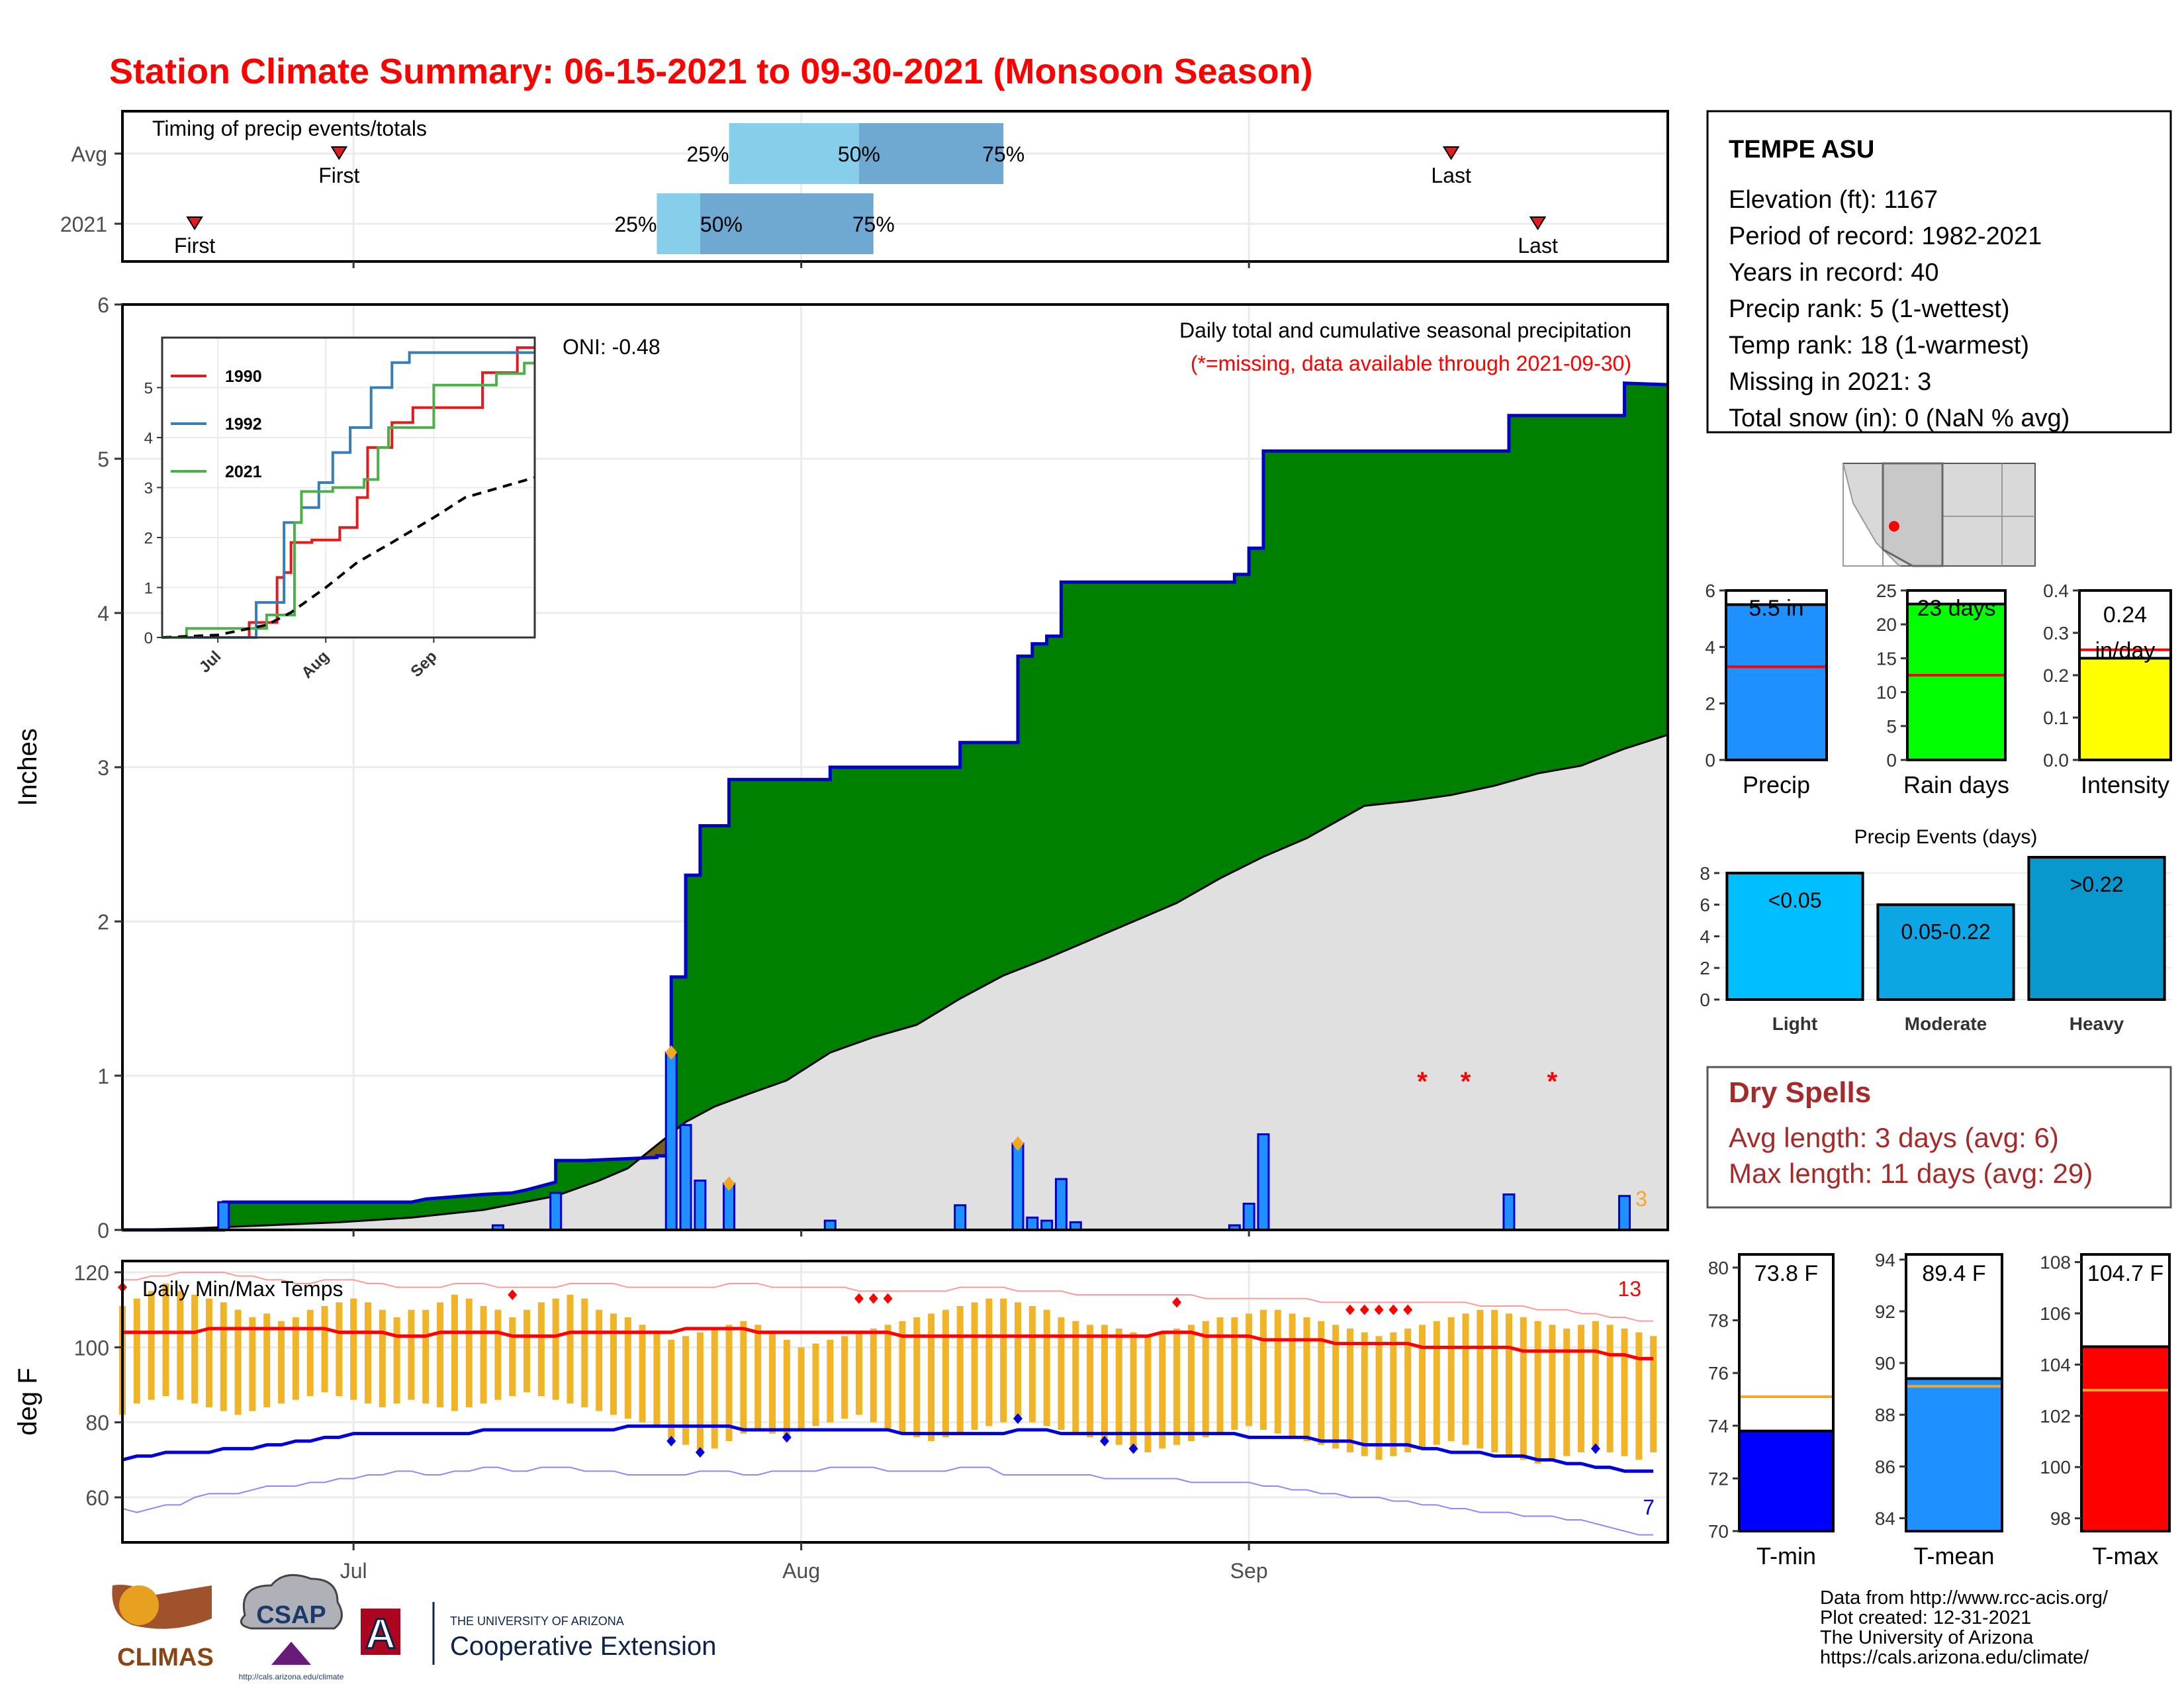 The width and height of the screenshot is (2184, 1688). I want to click on daily-record-marker, so click(1017, 1143).